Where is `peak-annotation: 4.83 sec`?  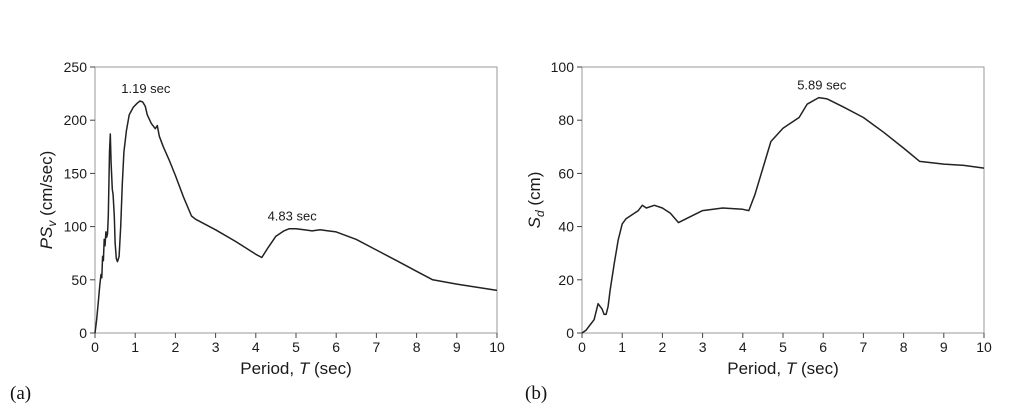 peak-annotation: 4.83 sec is located at coordinates (293, 216).